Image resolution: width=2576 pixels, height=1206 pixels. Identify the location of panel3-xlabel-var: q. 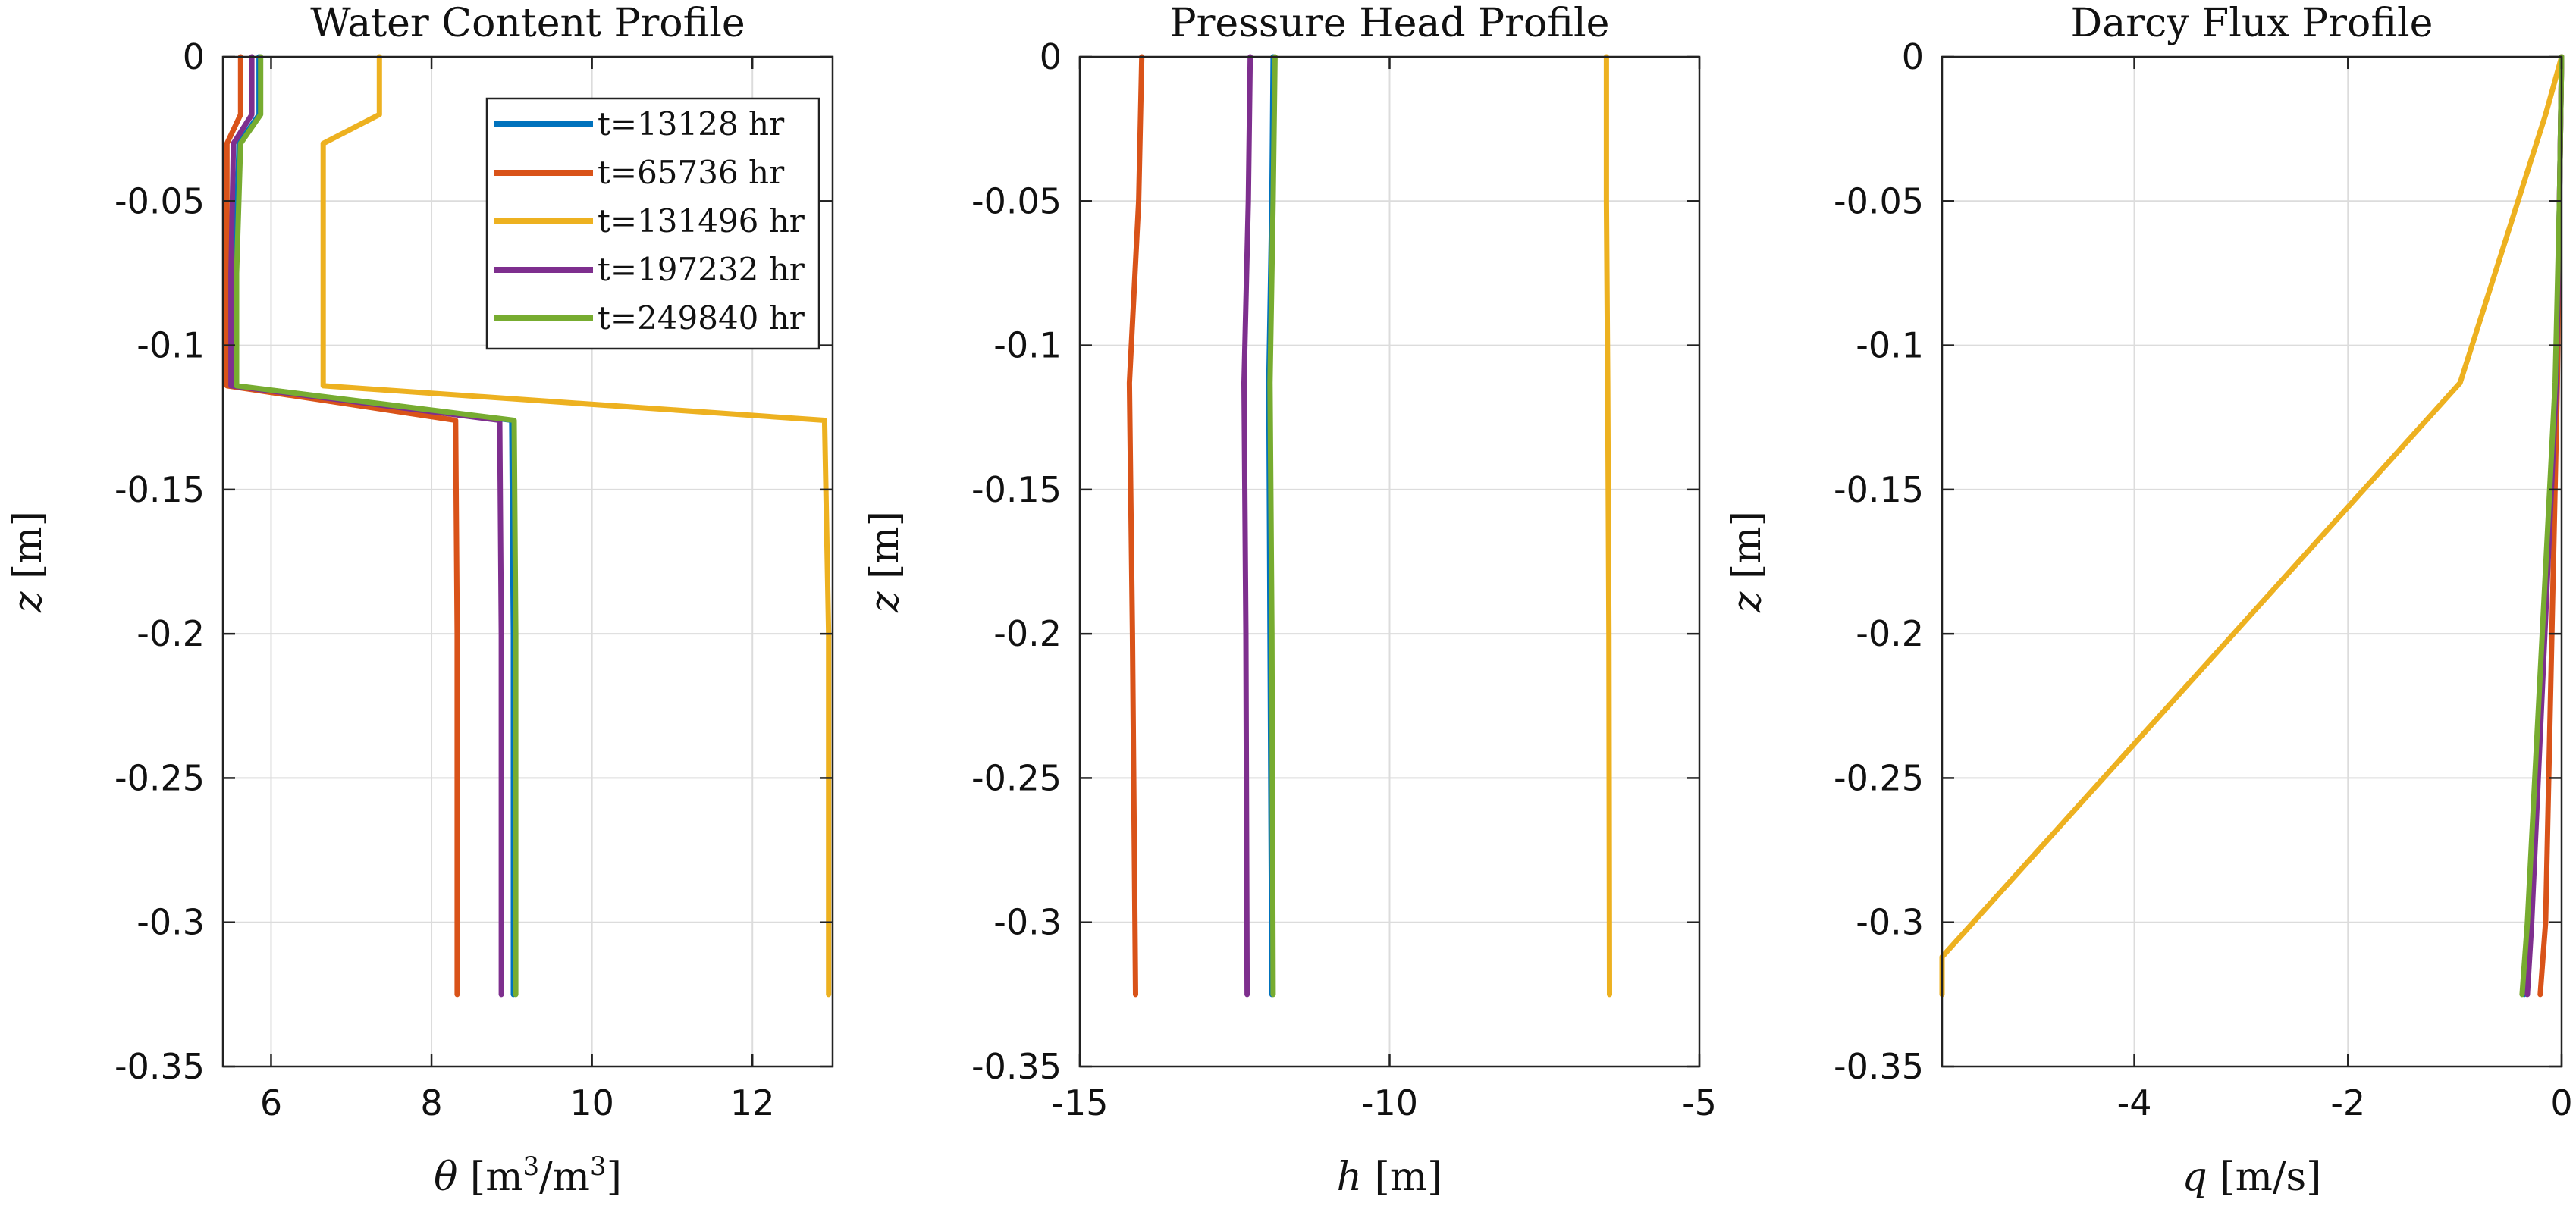
(2194, 1177).